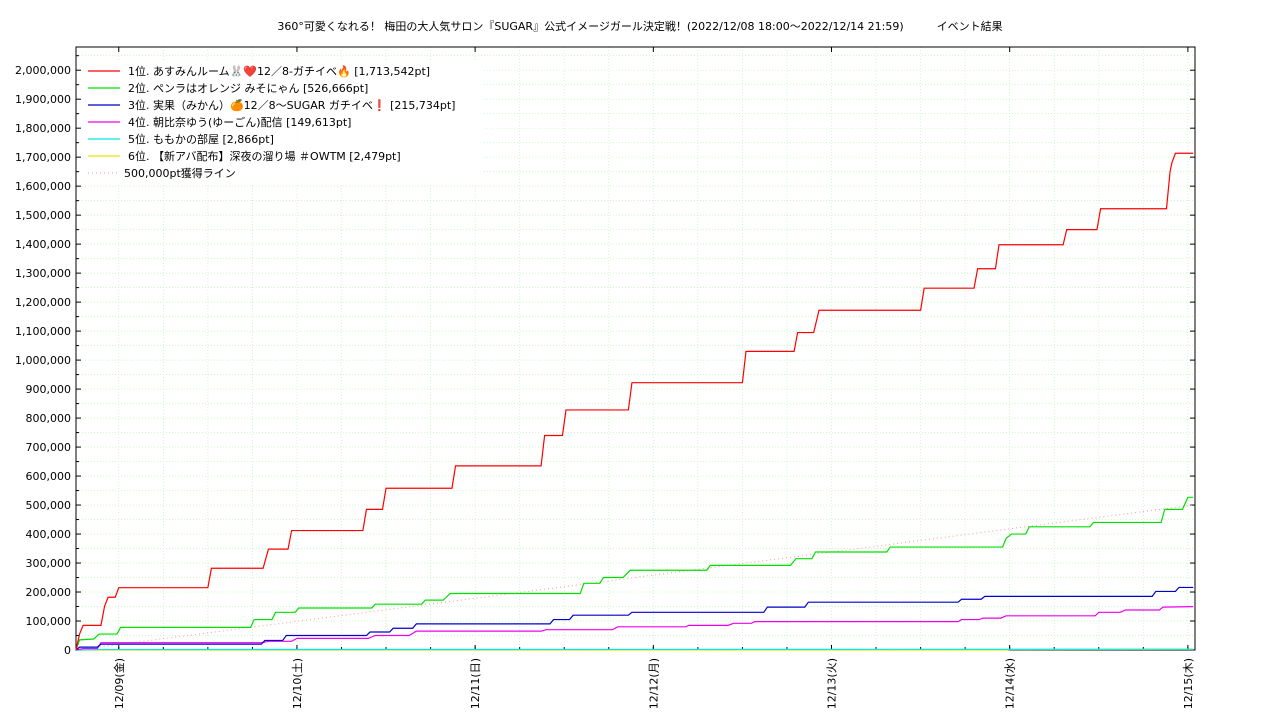  What do you see at coordinates (49, 592) in the screenshot?
I see `y-tick-label: 200,000` at bounding box center [49, 592].